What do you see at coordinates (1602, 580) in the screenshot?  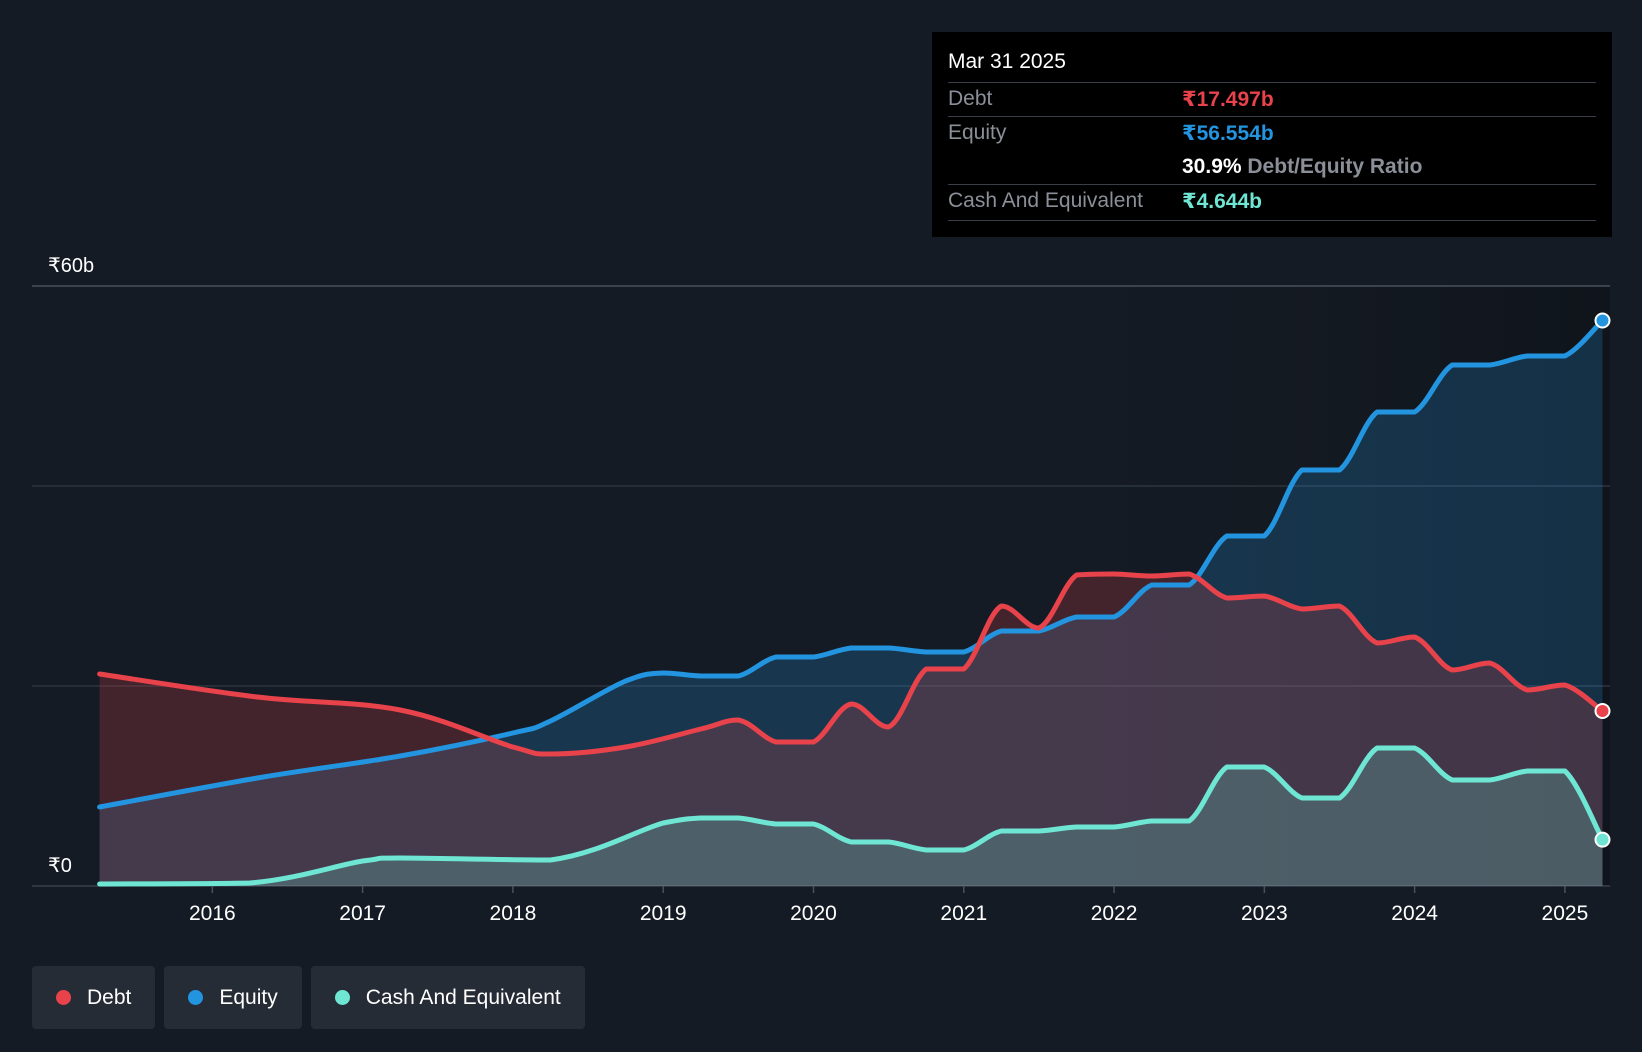 I see `end-markers` at bounding box center [1602, 580].